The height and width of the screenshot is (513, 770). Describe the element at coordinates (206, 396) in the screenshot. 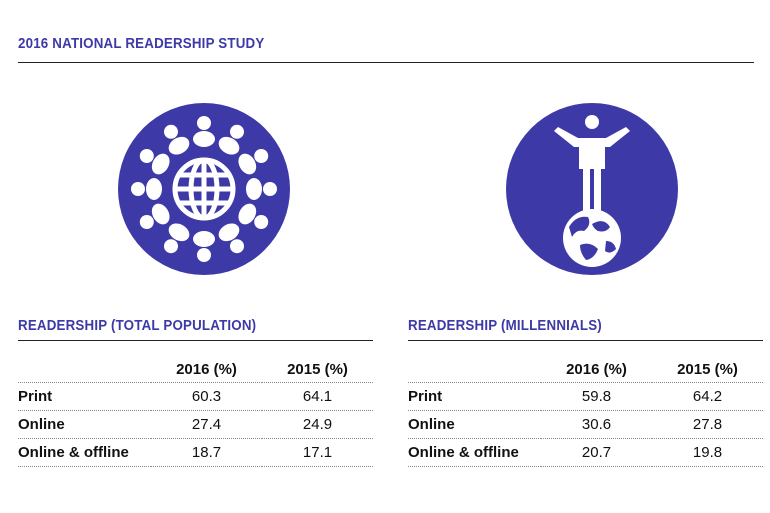

I see `cell-print-2016: 60.3` at that location.